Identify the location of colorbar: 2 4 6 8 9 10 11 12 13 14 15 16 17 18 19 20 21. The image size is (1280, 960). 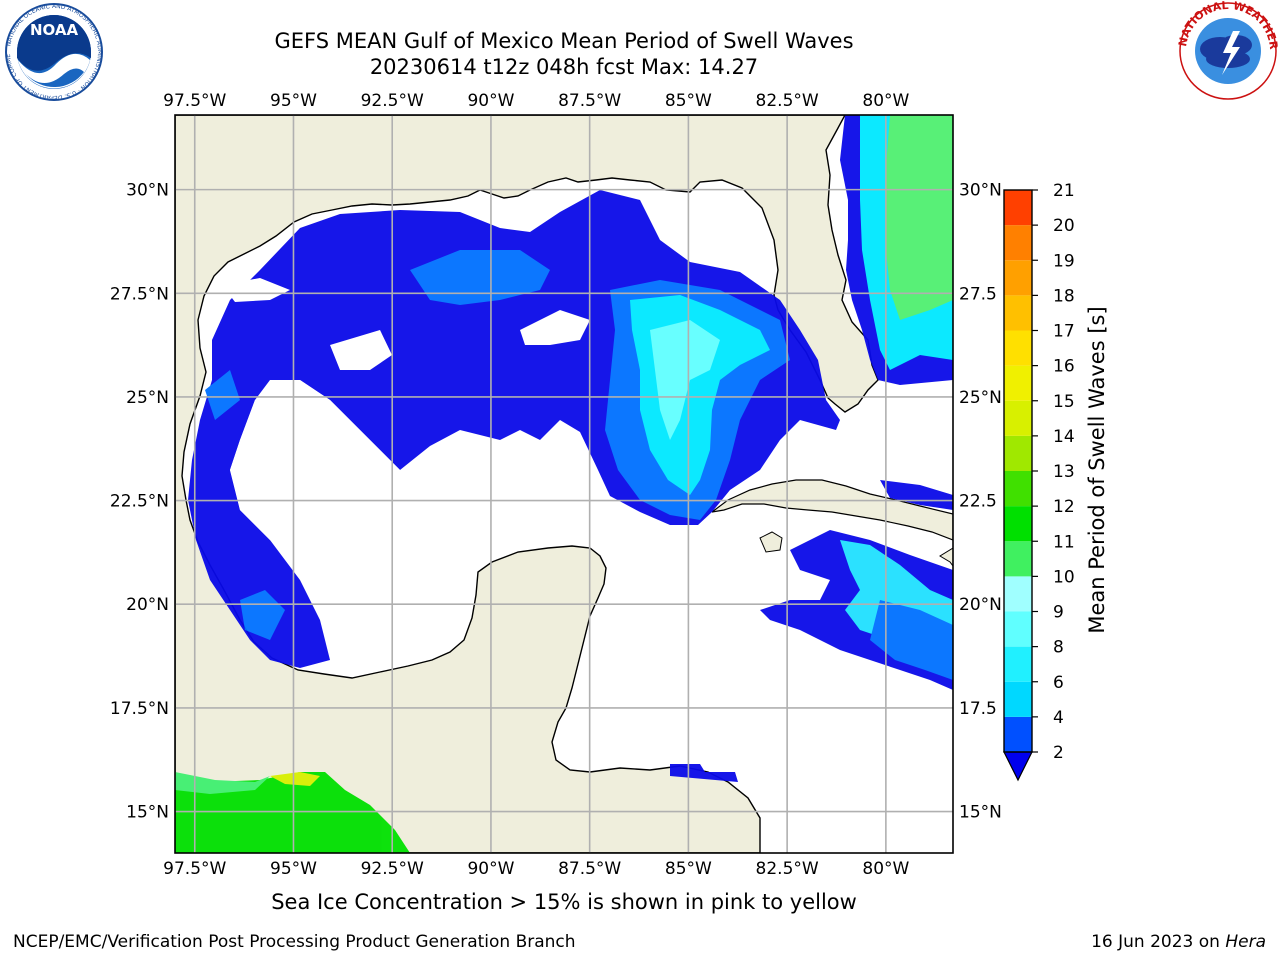
(1039, 481).